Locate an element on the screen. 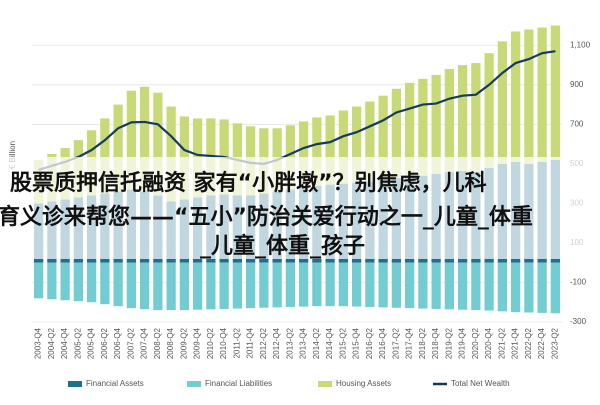  overlay-text: _儿童_体重_孩子 is located at coordinates (283, 246).